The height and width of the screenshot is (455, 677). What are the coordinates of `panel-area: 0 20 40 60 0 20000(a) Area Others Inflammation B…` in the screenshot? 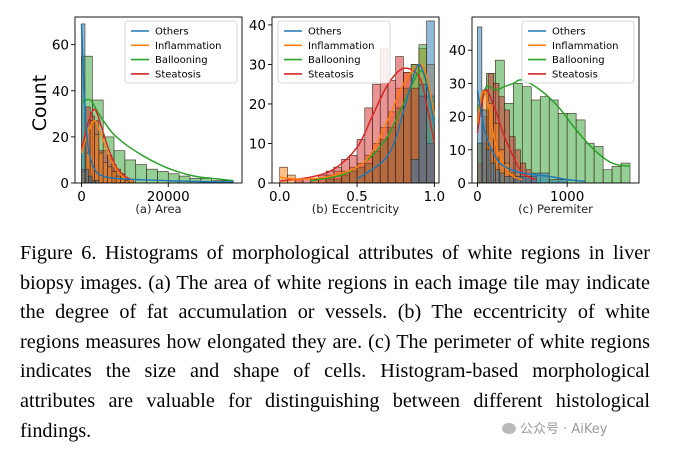 It's located at (147, 116).